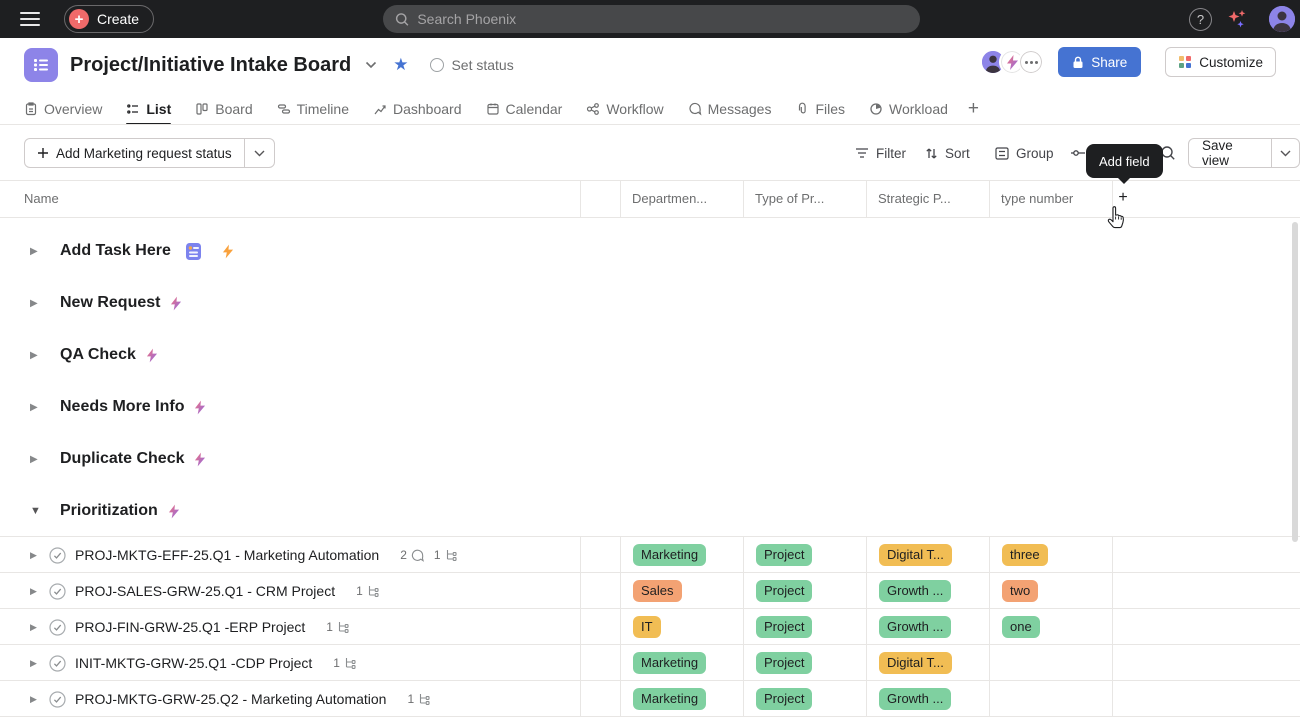 This screenshot has width=1300, height=728. I want to click on favorite-star-icon: ★, so click(401, 64).